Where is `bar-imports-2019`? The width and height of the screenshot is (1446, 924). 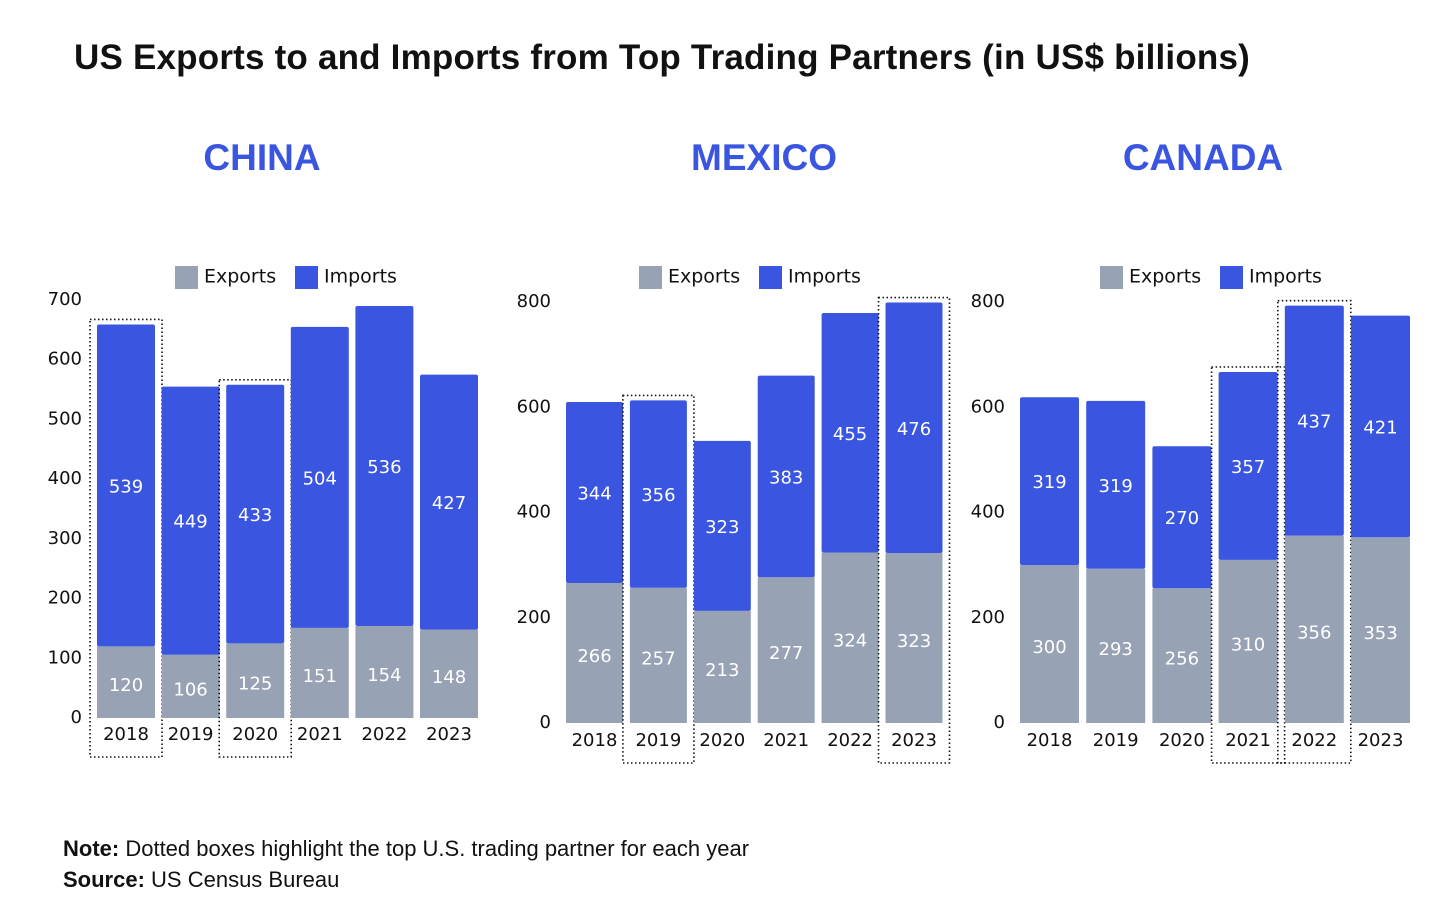 bar-imports-2019 is located at coordinates (1116, 484).